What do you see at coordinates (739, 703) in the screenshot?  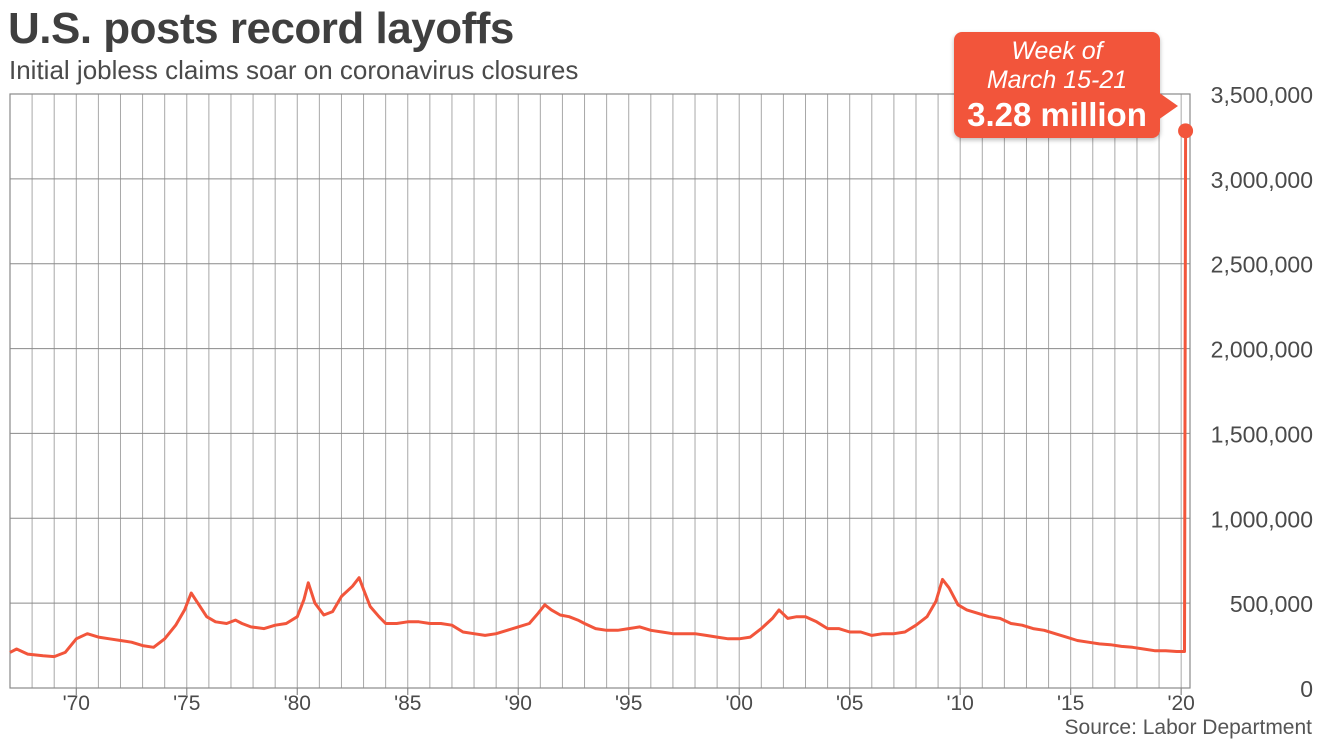 I see `x-tick-label: '00` at bounding box center [739, 703].